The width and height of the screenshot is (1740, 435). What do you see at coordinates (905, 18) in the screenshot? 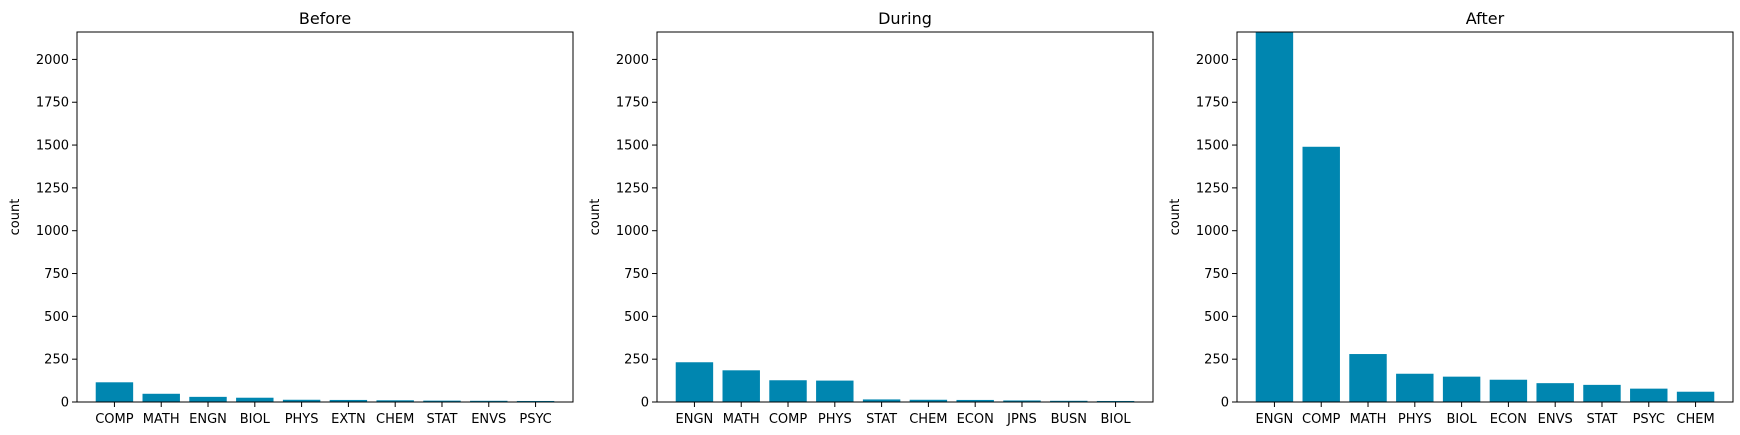
I see `chart-title: During` at bounding box center [905, 18].